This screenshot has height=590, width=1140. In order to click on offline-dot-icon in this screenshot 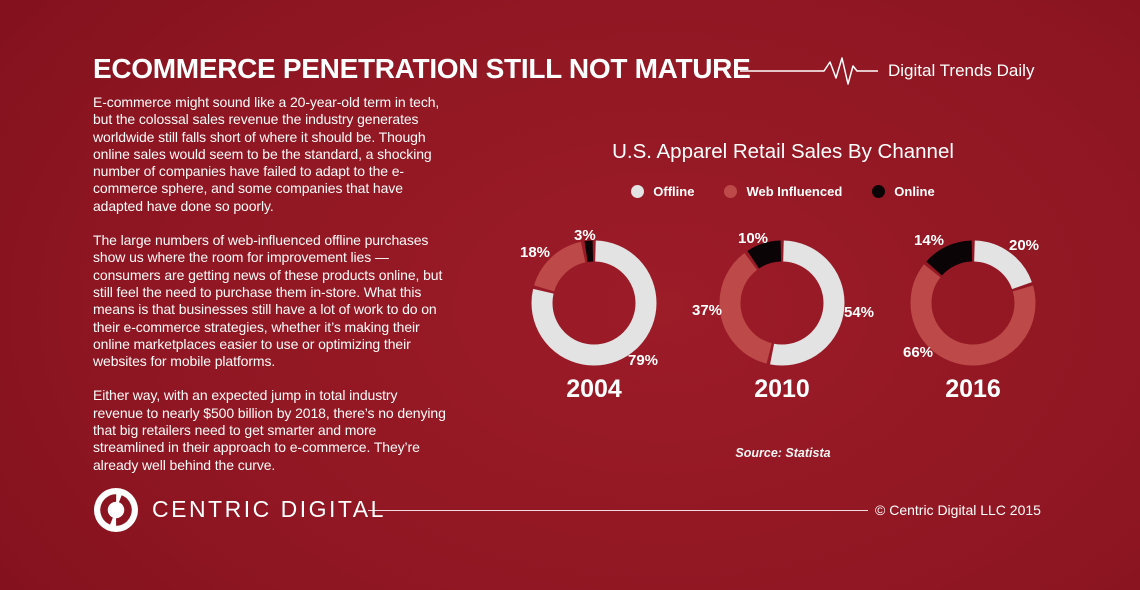, I will do `click(638, 191)`.